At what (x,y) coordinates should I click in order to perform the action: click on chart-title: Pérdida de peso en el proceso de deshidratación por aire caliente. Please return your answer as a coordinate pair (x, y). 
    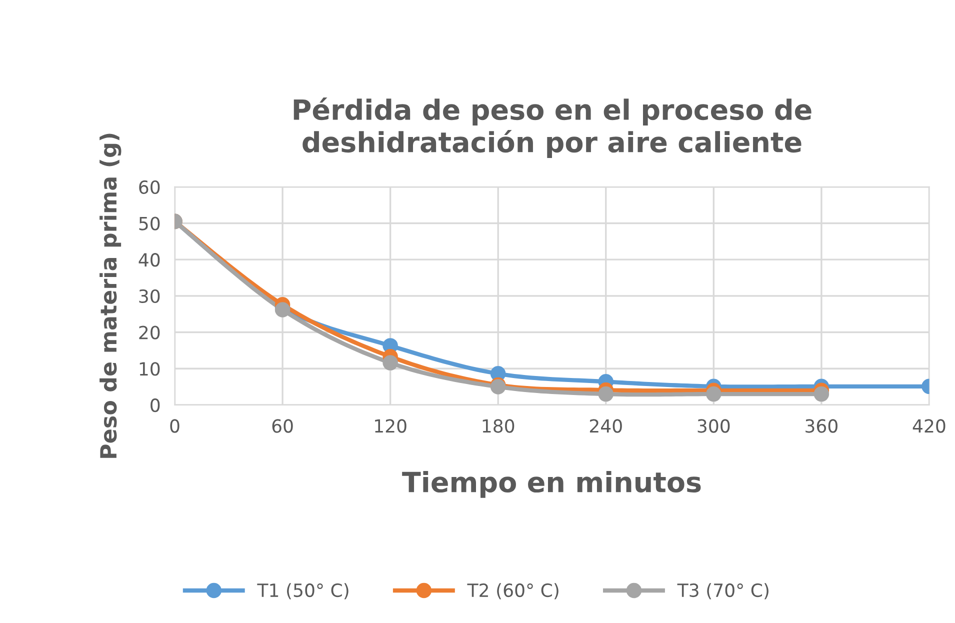
    Looking at the image, I should click on (553, 128).